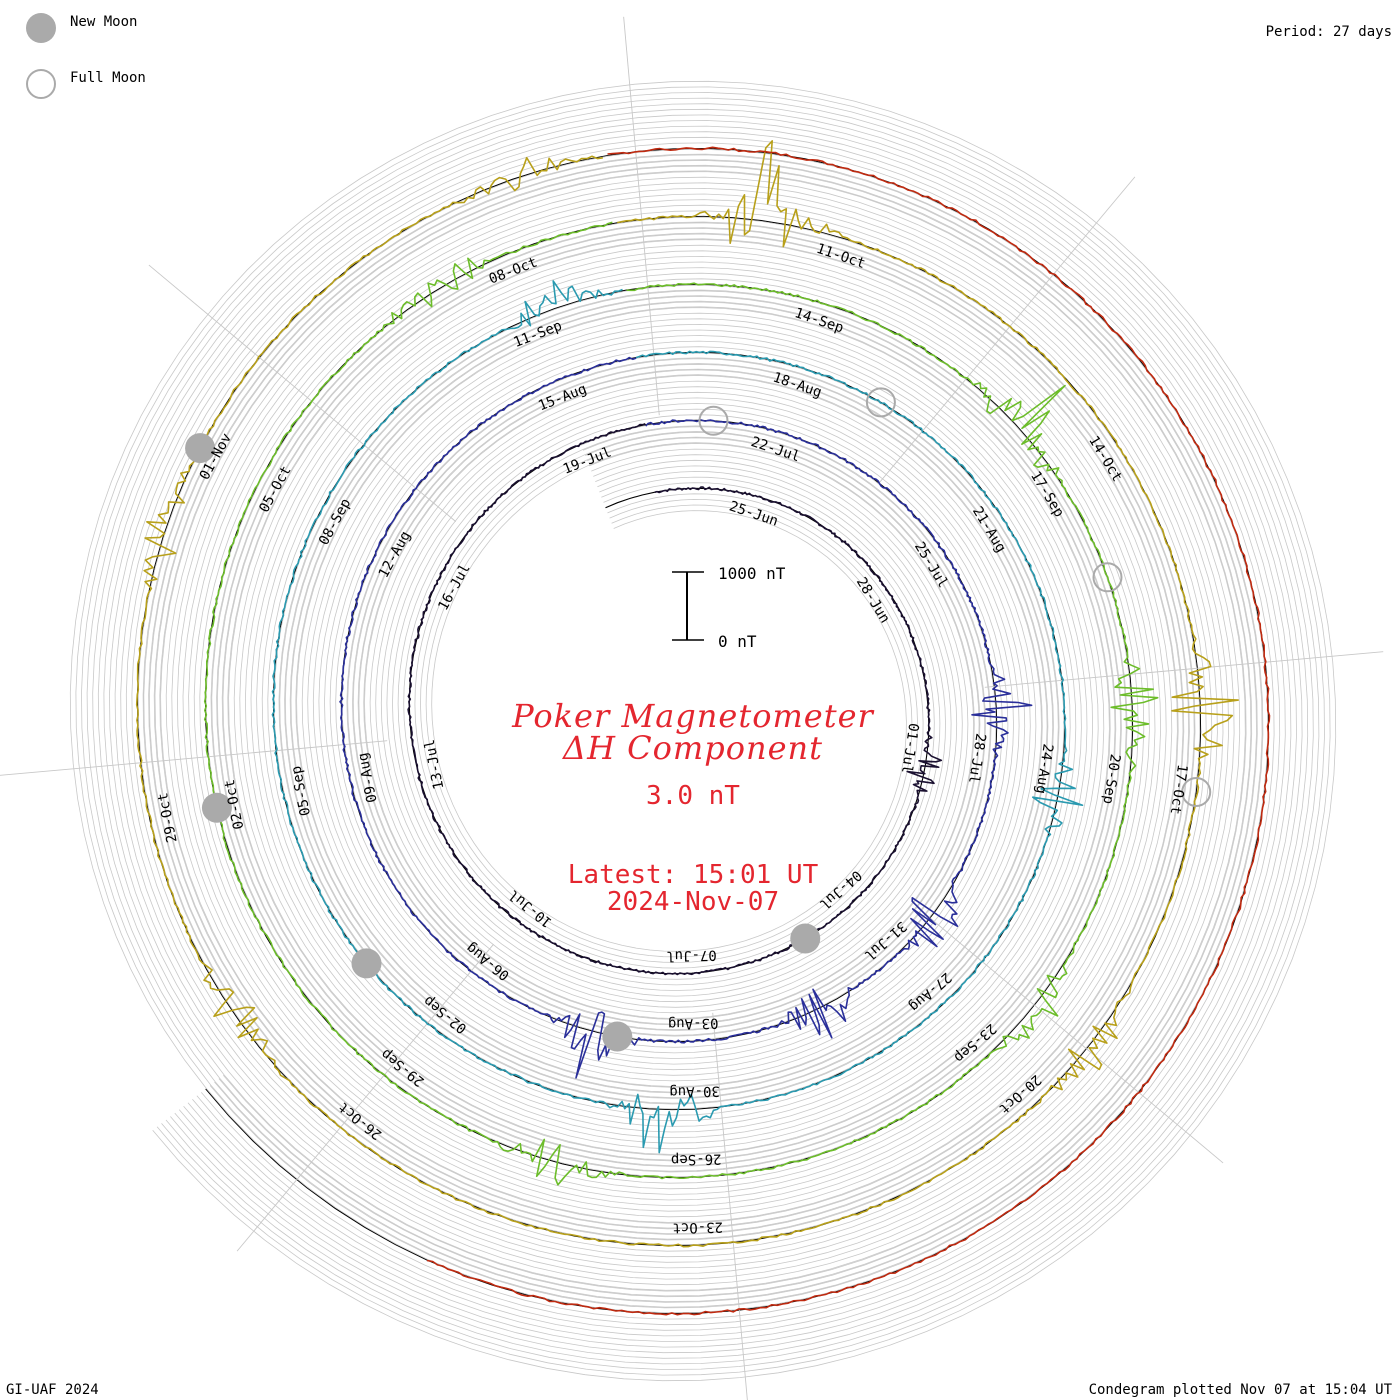 This screenshot has height=1400, width=1400. What do you see at coordinates (1178, 789) in the screenshot?
I see `date-label: 17-Oct` at bounding box center [1178, 789].